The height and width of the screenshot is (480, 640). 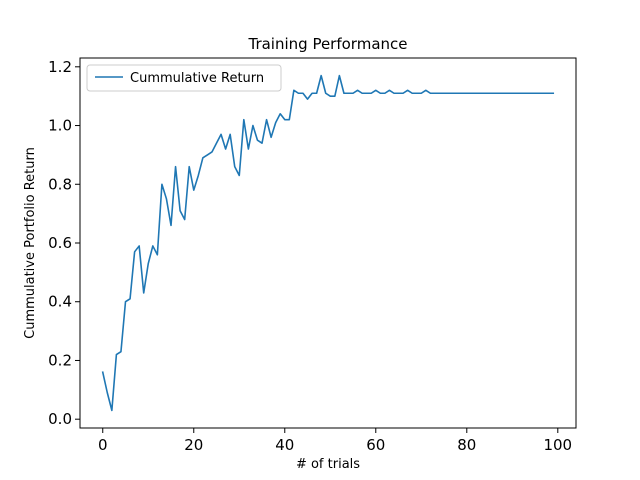 What do you see at coordinates (60, 243) in the screenshot?
I see `y-tick-label: 0.6` at bounding box center [60, 243].